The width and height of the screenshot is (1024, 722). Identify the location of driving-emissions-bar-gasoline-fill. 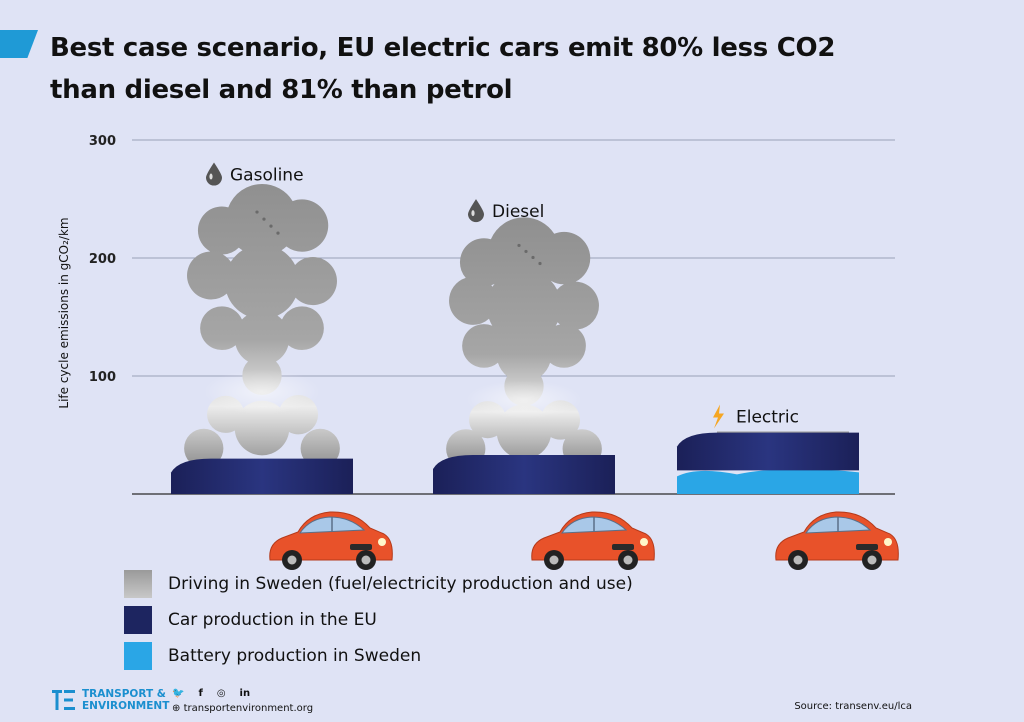
(262, 326).